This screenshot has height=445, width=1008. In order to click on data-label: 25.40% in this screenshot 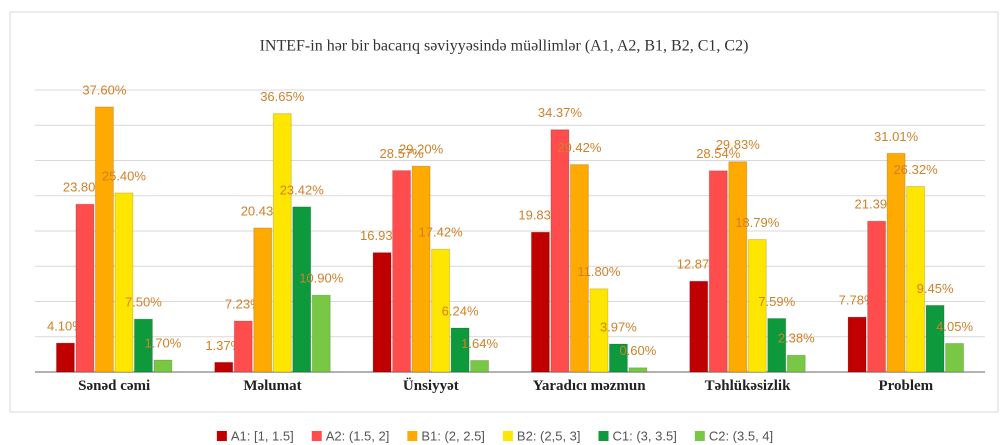, I will do `click(124, 175)`.